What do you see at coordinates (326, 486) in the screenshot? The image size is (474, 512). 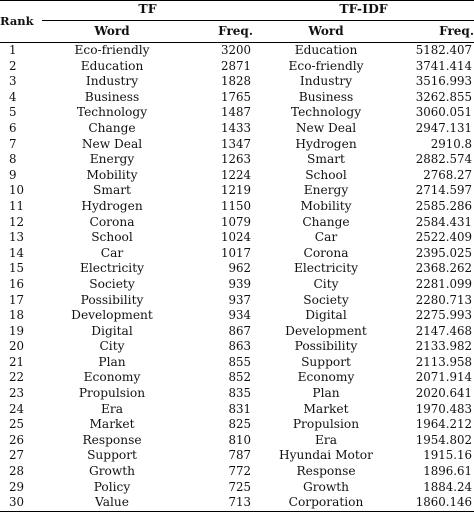 I see `tfidf-word-cell: Growth` at bounding box center [326, 486].